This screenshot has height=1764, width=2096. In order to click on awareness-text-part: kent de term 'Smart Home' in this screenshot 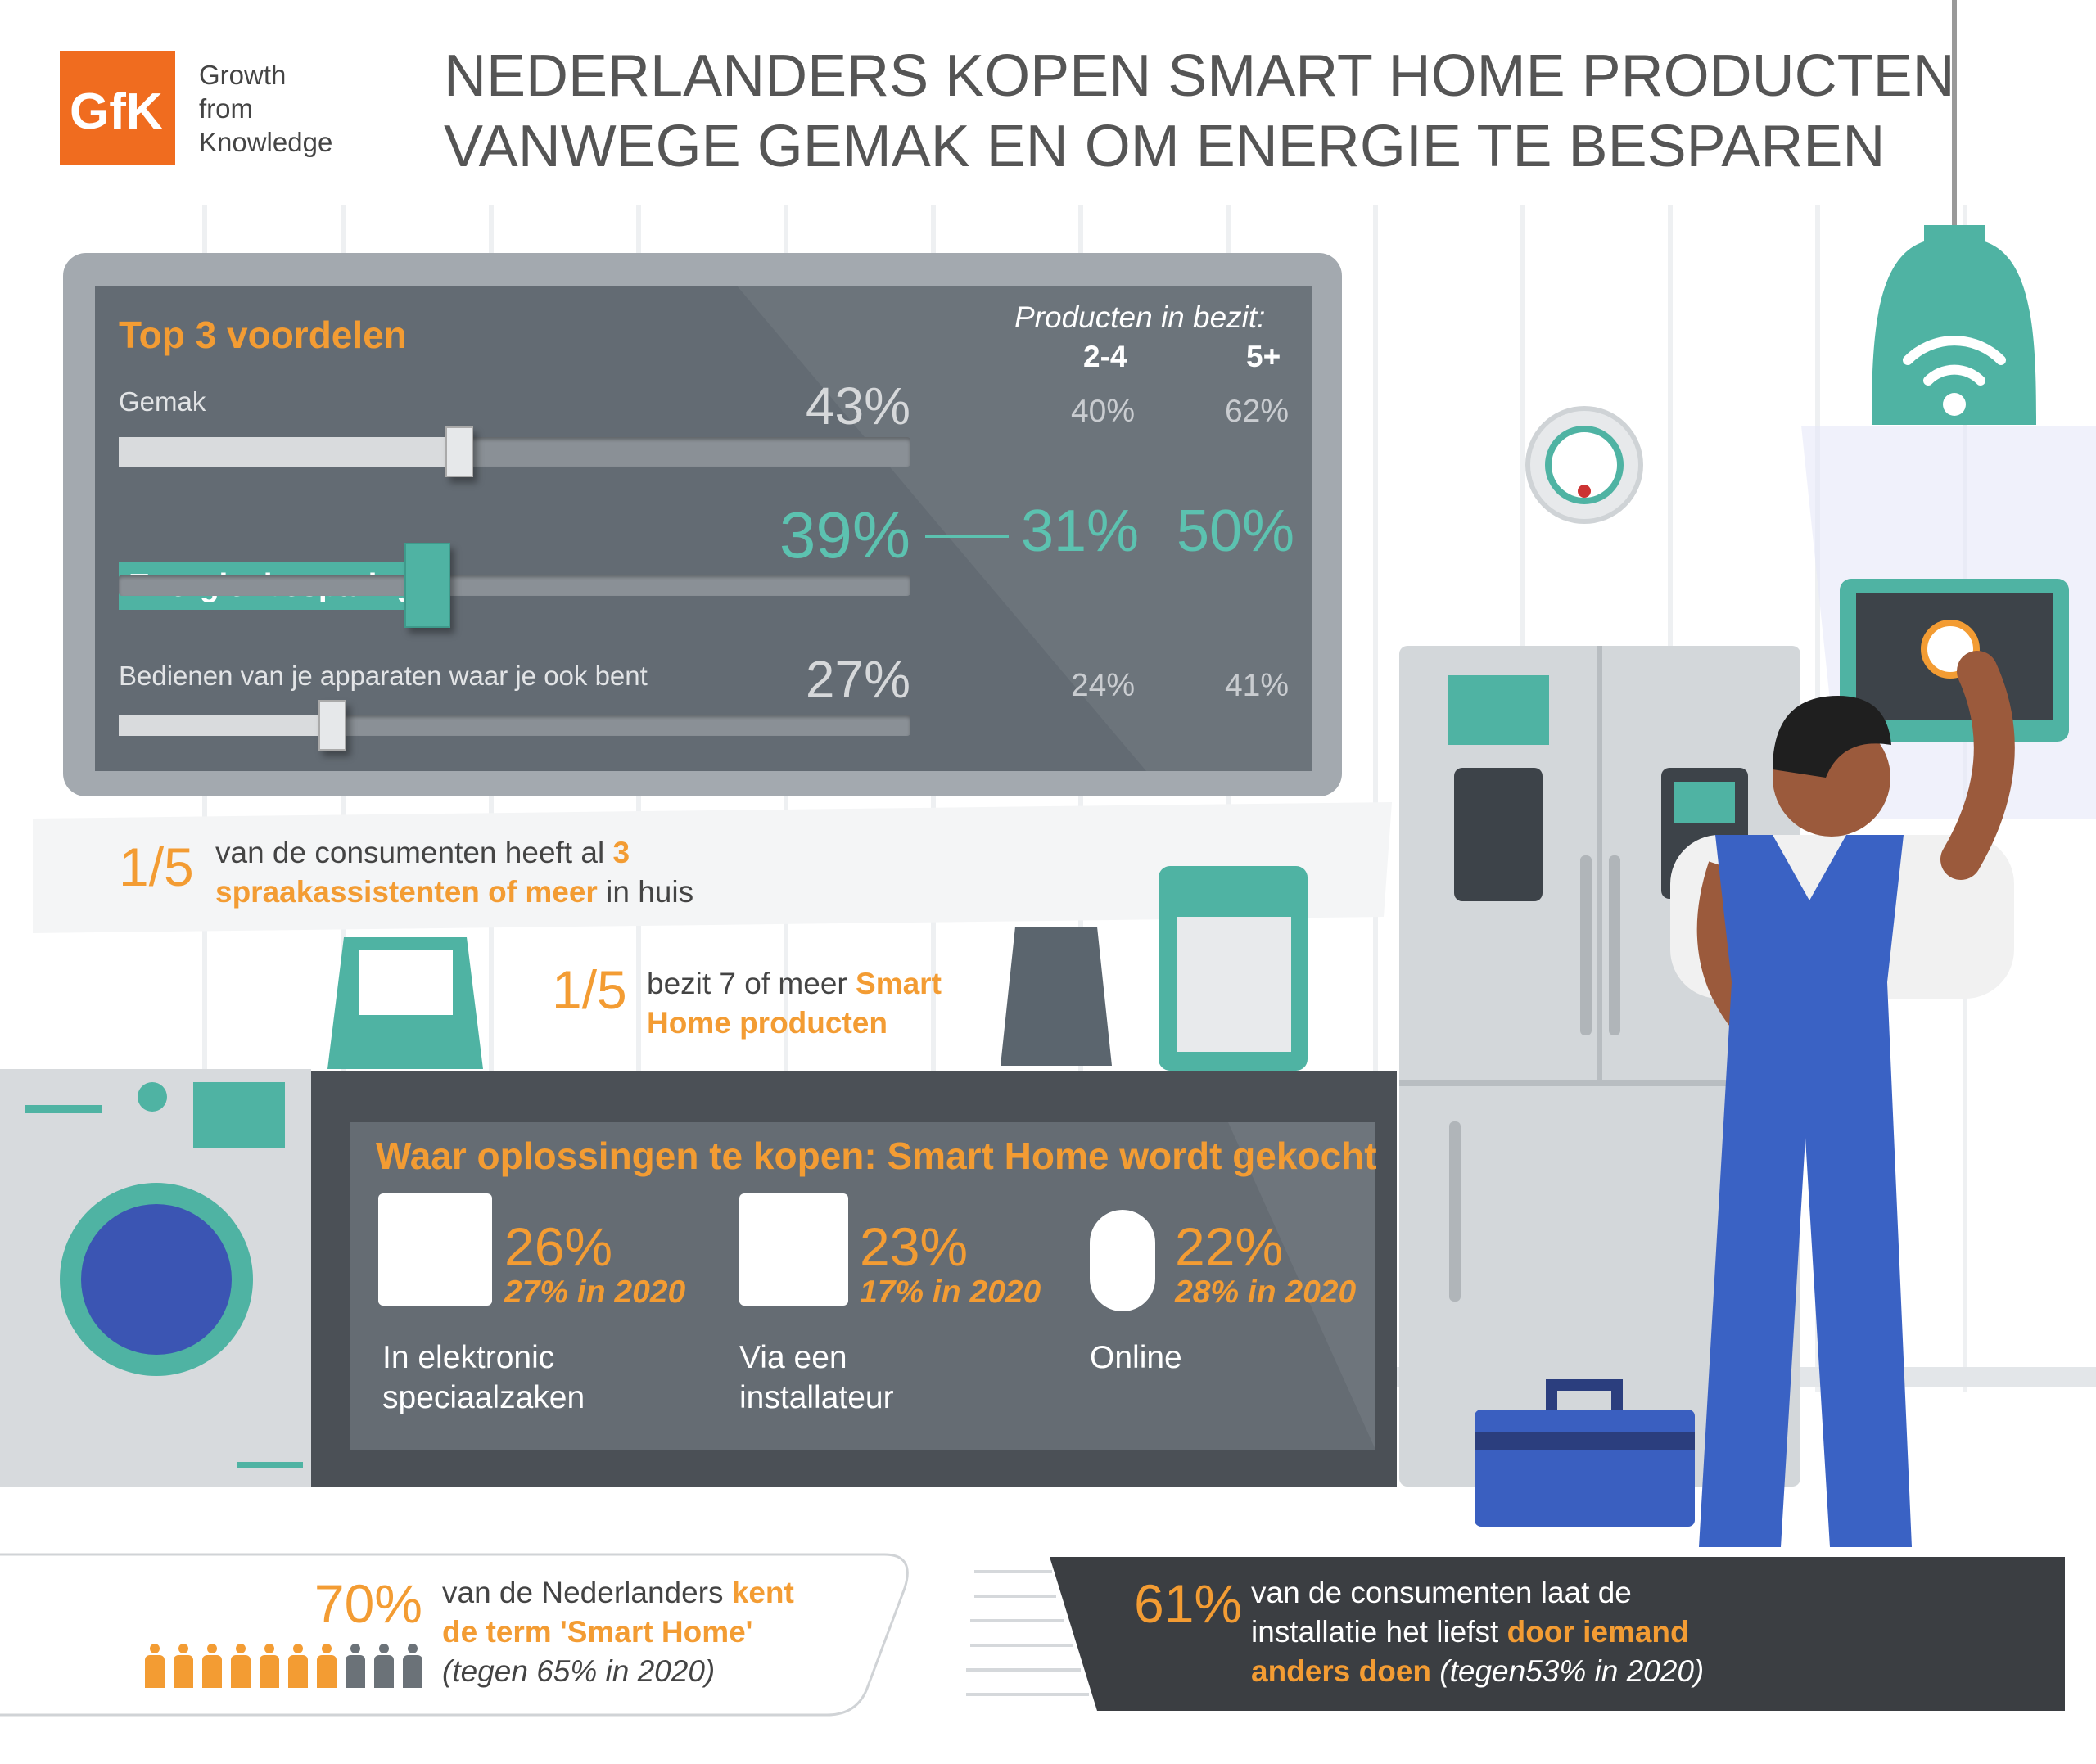, I will do `click(618, 1613)`.